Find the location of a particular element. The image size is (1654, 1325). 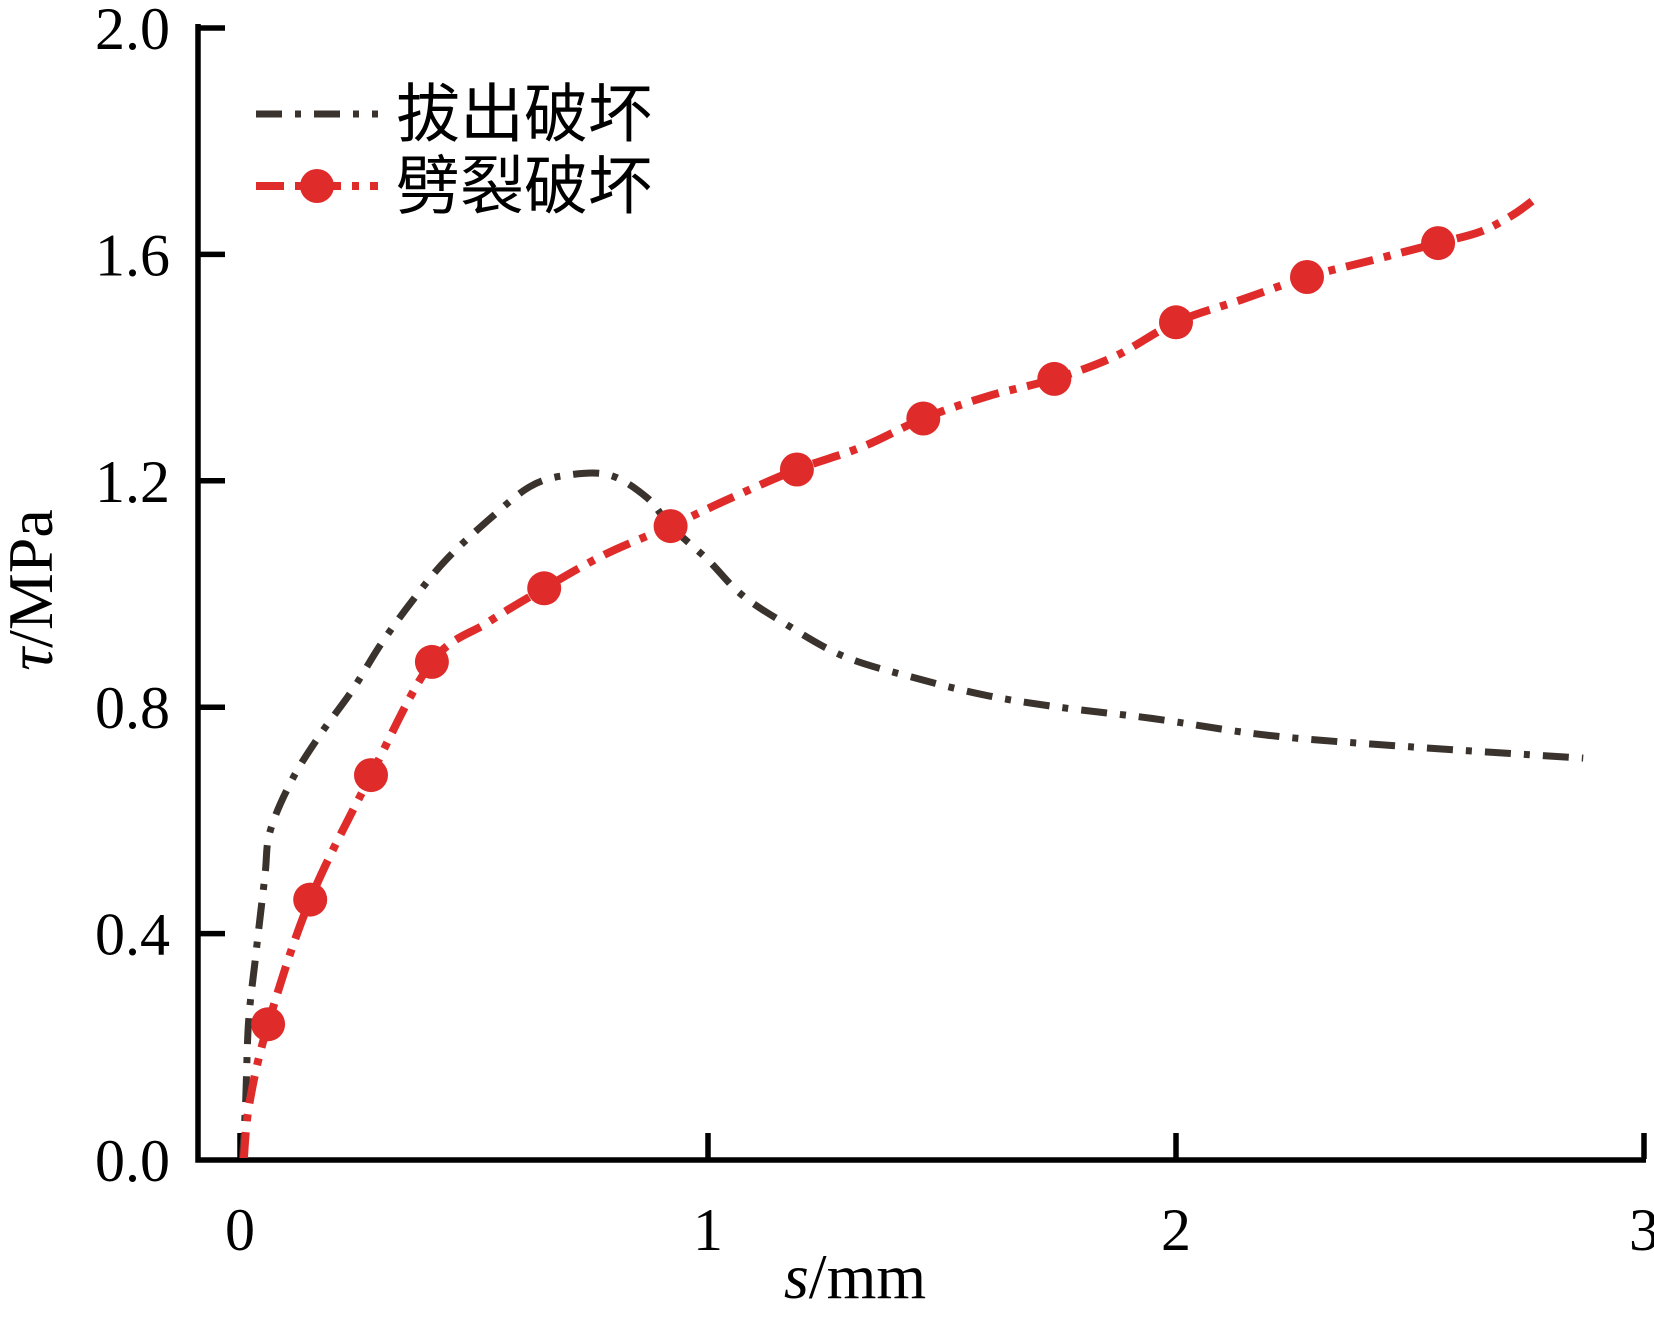

x-tick-label: 0 is located at coordinates (240, 1230).